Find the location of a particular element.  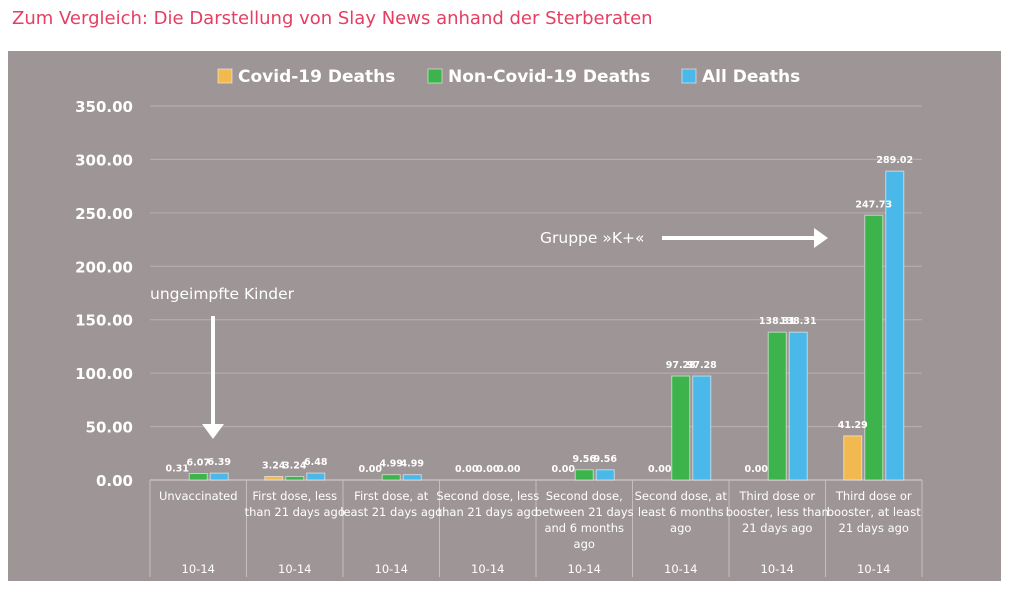

y-tick-label: 150.00 is located at coordinates (104, 321).